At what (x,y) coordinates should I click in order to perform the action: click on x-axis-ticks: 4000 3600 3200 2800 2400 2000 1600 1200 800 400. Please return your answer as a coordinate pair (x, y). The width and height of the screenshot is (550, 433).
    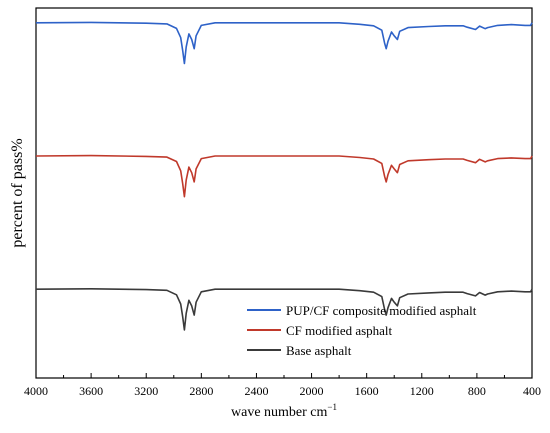
    Looking at the image, I should click on (282, 385).